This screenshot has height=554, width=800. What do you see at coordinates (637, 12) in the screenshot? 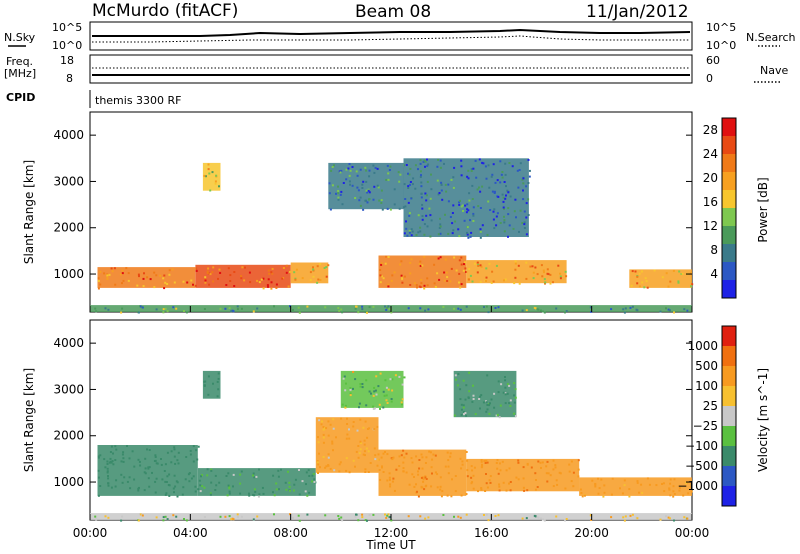
I see `date-label: 11/Jan/2012` at bounding box center [637, 12].